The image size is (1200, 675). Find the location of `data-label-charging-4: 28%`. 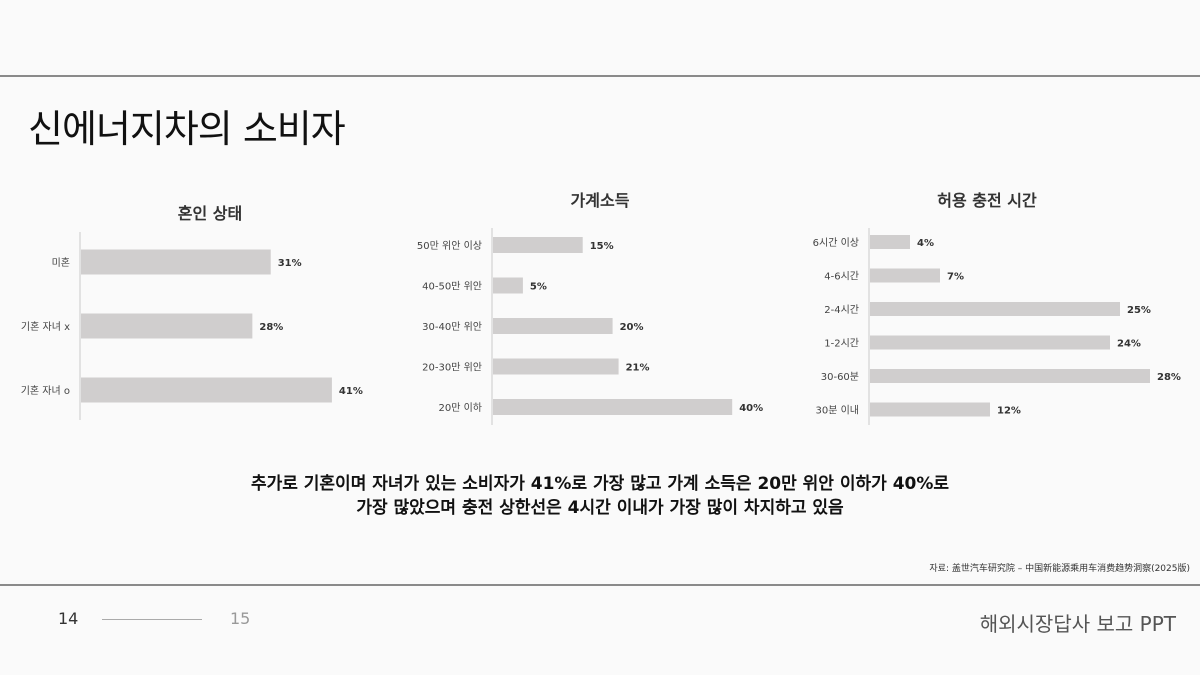

data-label-charging-4: 28% is located at coordinates (1169, 377).